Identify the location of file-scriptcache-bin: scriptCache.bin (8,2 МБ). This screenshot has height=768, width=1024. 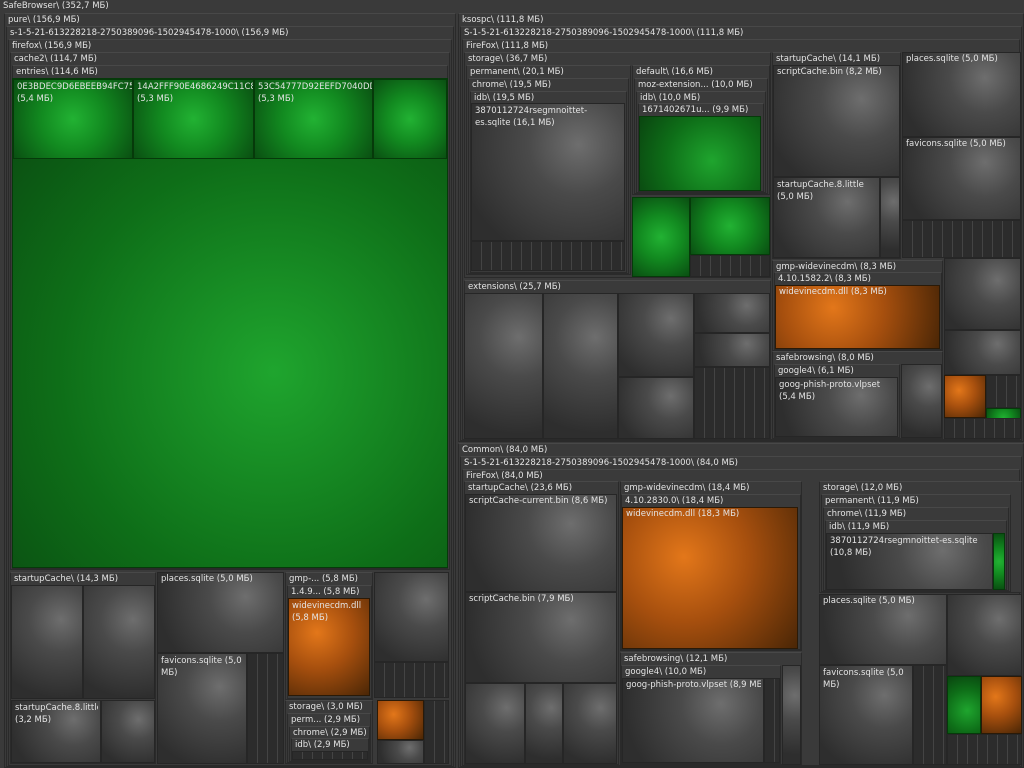
(836, 121).